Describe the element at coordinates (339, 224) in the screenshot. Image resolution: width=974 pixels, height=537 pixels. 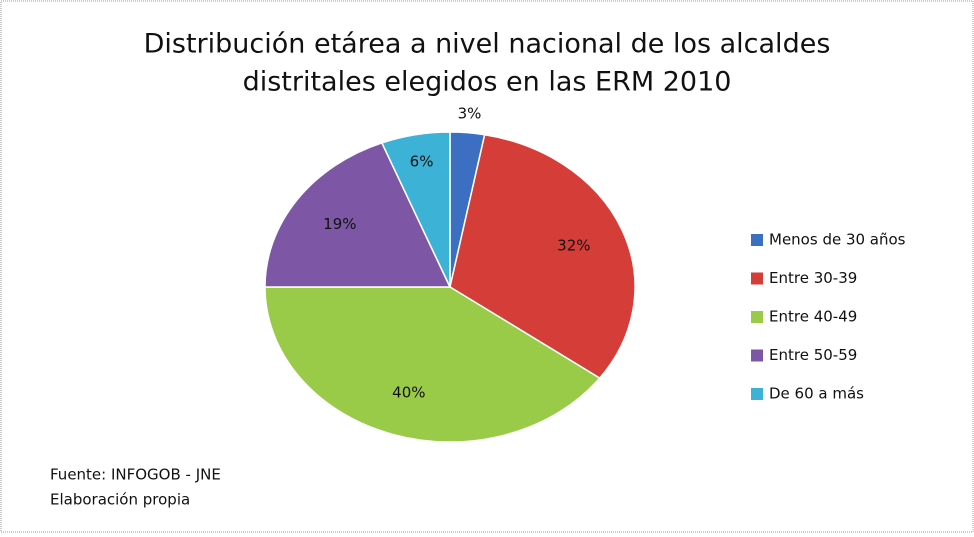
I see `data-label: 19%` at that location.